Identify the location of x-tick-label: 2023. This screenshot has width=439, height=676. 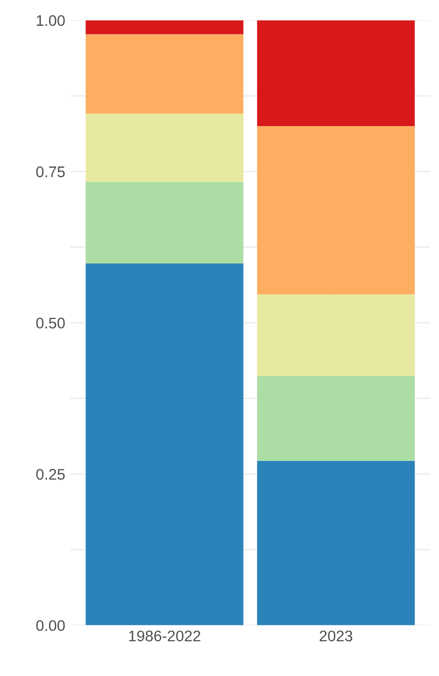
(336, 636).